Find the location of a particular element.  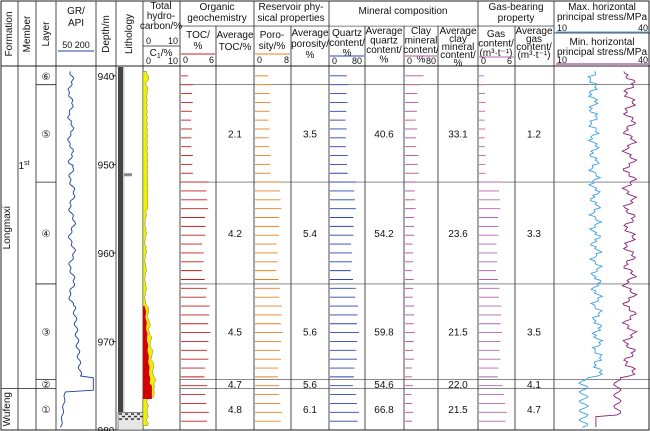

avg-por-1: 5.4 is located at coordinates (310, 234).